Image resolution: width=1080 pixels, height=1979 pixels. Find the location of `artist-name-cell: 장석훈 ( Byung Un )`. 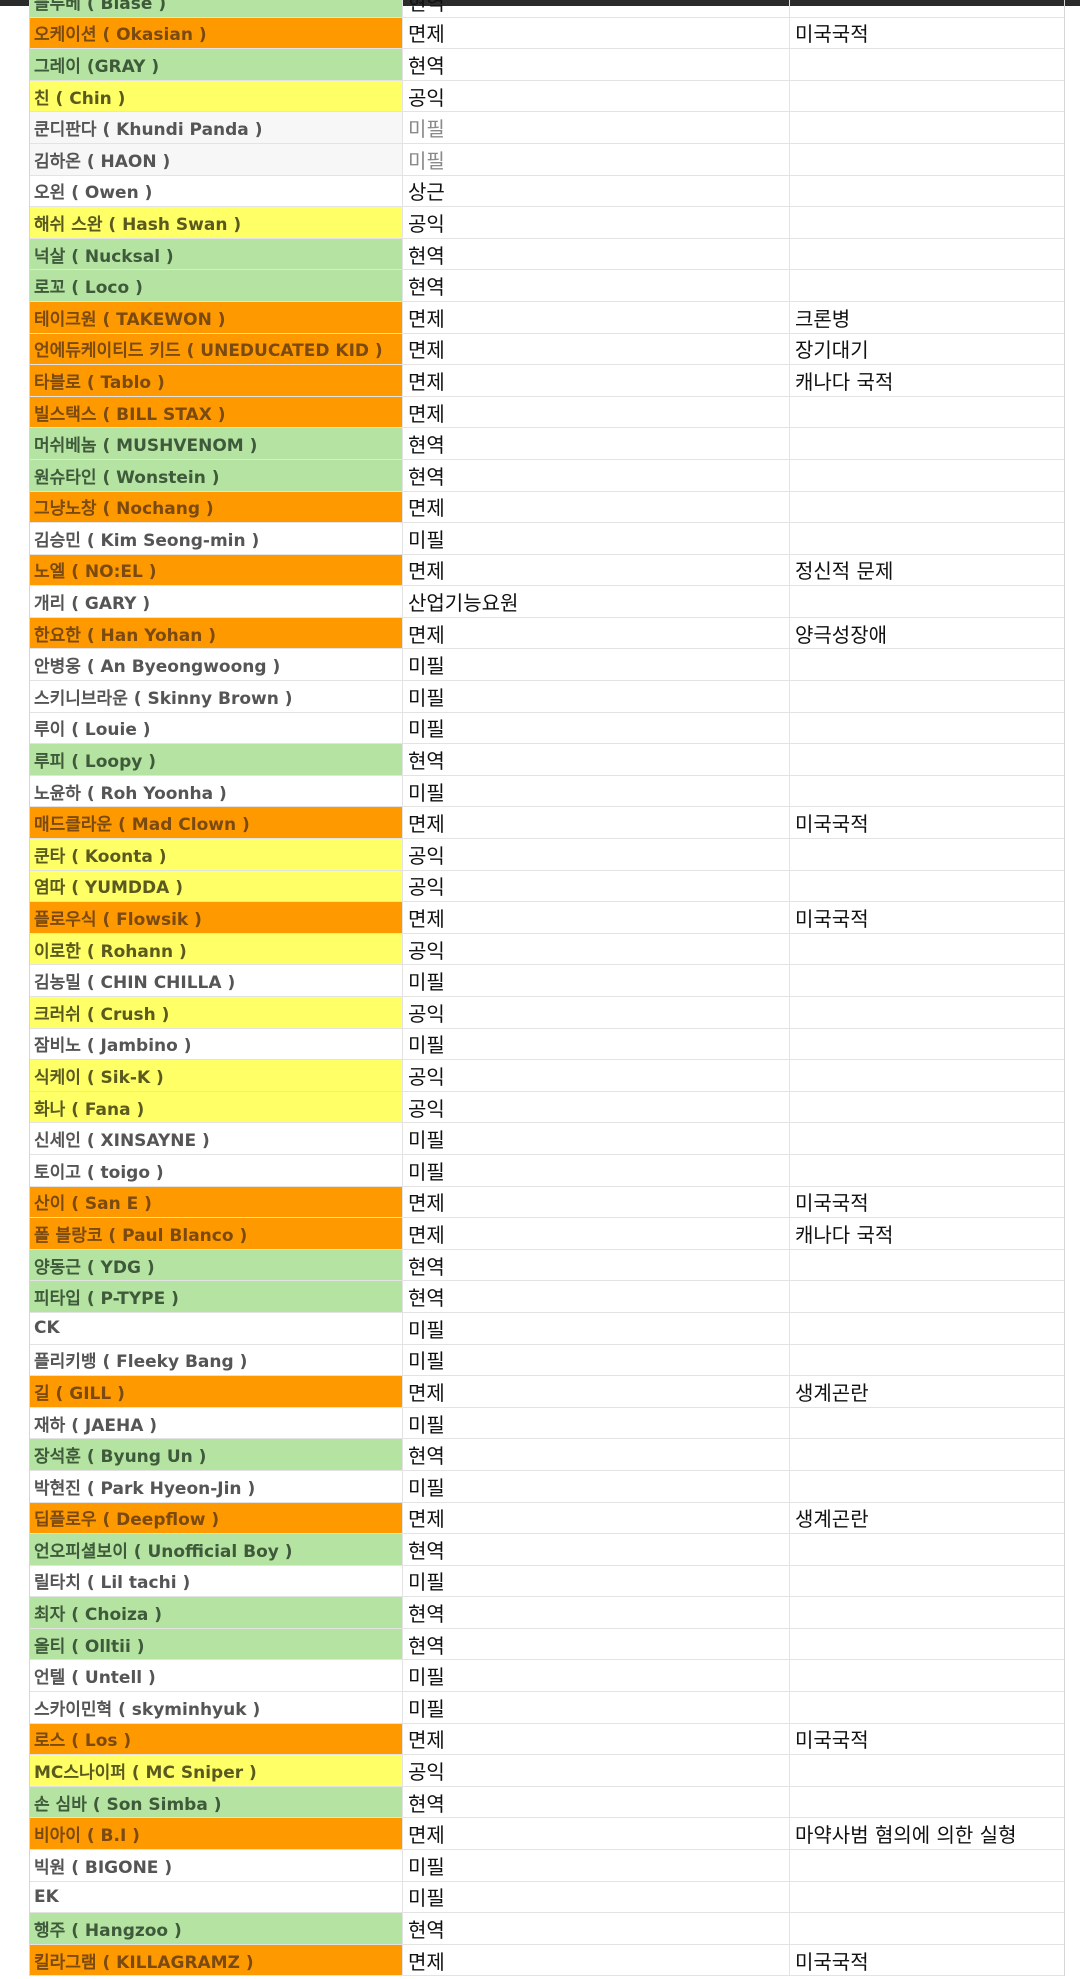

artist-name-cell: 장석훈 ( Byung Un ) is located at coordinates (216, 1454).